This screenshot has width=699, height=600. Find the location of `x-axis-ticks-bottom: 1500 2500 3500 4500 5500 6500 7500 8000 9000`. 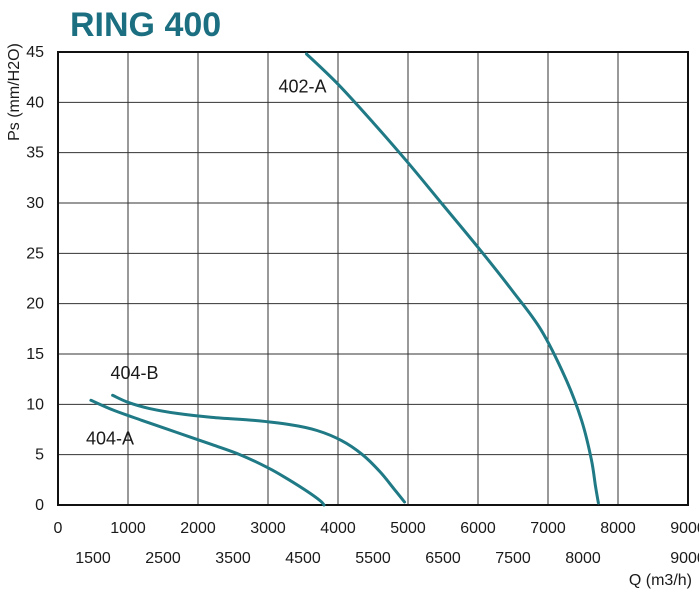

x-axis-ticks-bottom: 1500 2500 3500 4500 5500 6500 7500 8000 9000 is located at coordinates (387, 558).